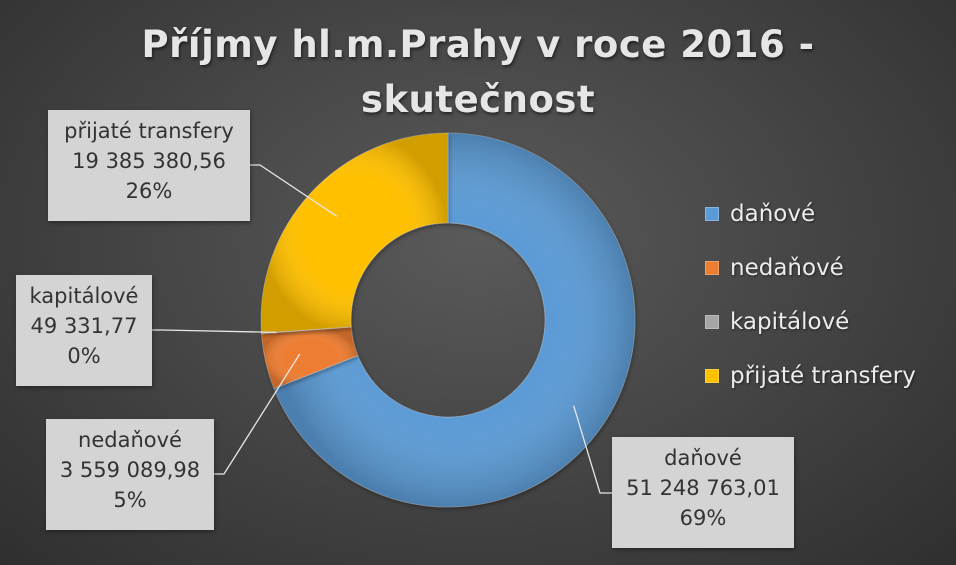 The height and width of the screenshot is (565, 956). I want to click on legend-item-prijate-transfery: přijaté transfery, so click(810, 376).